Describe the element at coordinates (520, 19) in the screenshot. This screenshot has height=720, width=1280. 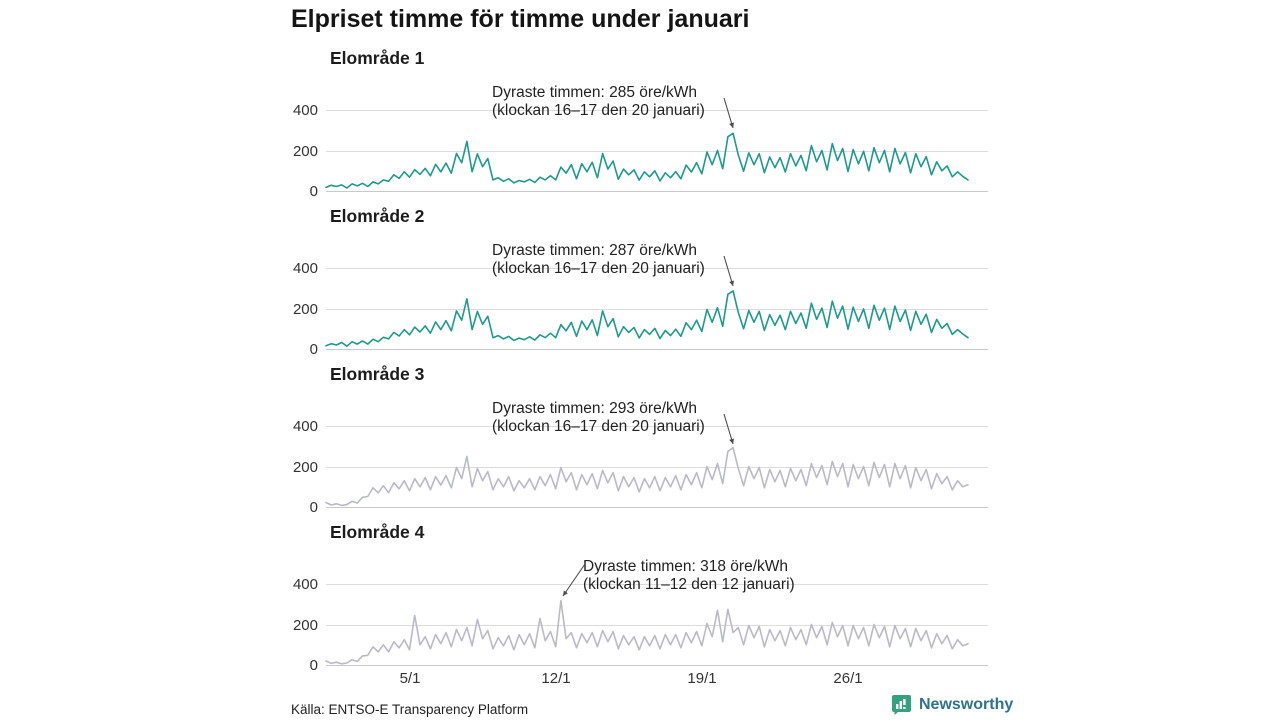
I see `page-title: Elpriset timme för timme under januari` at that location.